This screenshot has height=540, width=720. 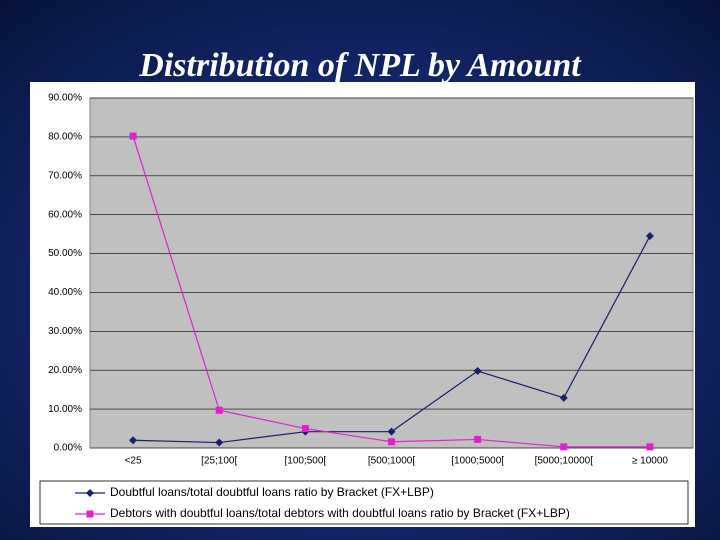 What do you see at coordinates (305, 461) in the screenshot?
I see `x-tick-label: [100;500[` at bounding box center [305, 461].